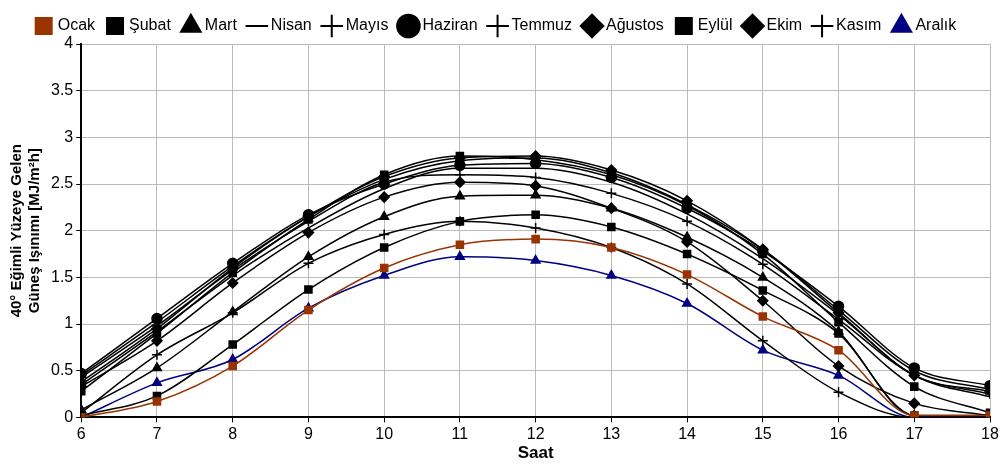  I want to click on legend-label: Ocak, so click(77, 25).